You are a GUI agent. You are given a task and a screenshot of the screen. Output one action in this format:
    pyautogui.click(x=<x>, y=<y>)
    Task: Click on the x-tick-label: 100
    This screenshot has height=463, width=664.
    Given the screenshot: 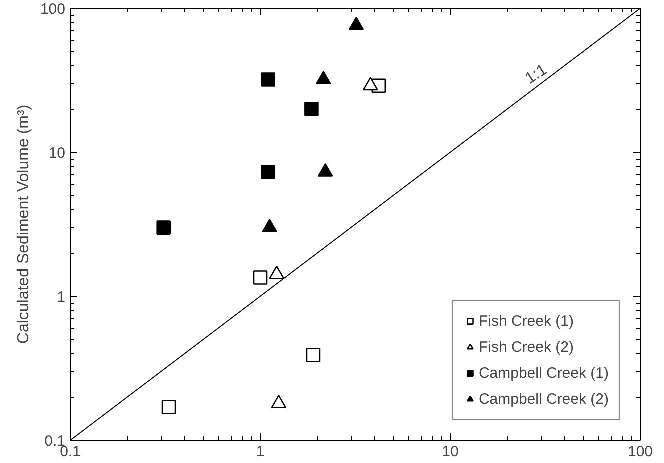 What is the action you would take?
    pyautogui.click(x=641, y=452)
    